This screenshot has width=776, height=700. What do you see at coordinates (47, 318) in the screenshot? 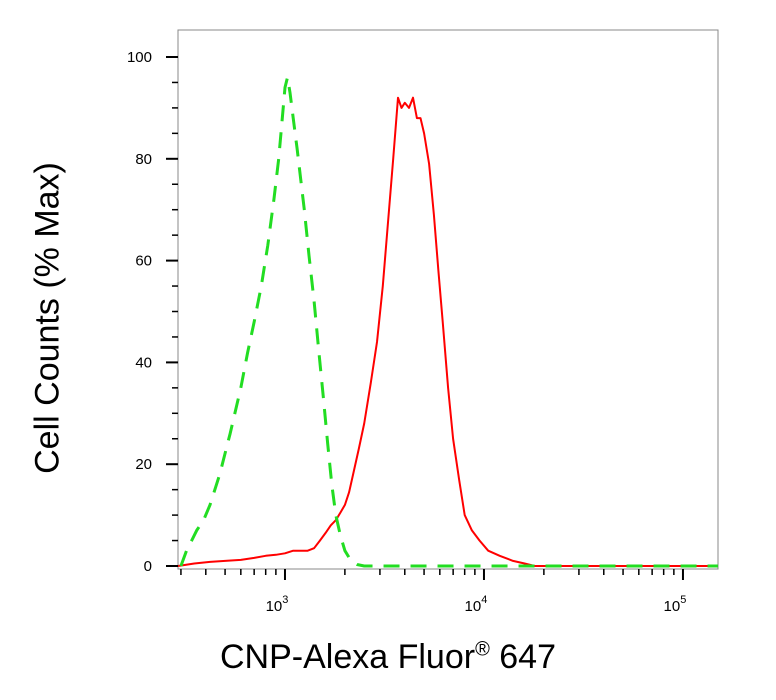
I see `y-axis-label: Cell Counts (% Max)` at bounding box center [47, 318].